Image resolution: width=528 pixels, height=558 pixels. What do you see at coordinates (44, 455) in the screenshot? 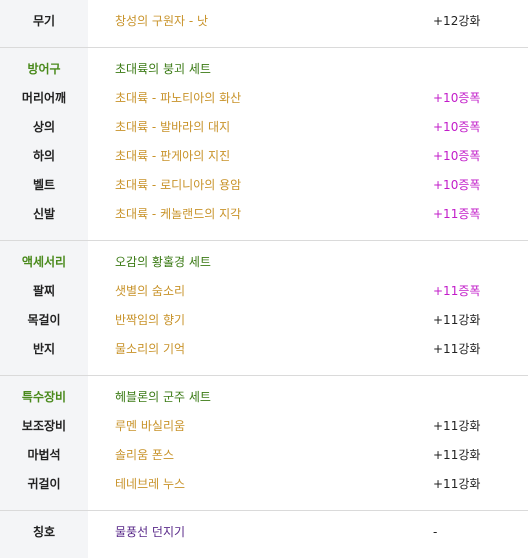
I see `slot-label: 마법석` at bounding box center [44, 455].